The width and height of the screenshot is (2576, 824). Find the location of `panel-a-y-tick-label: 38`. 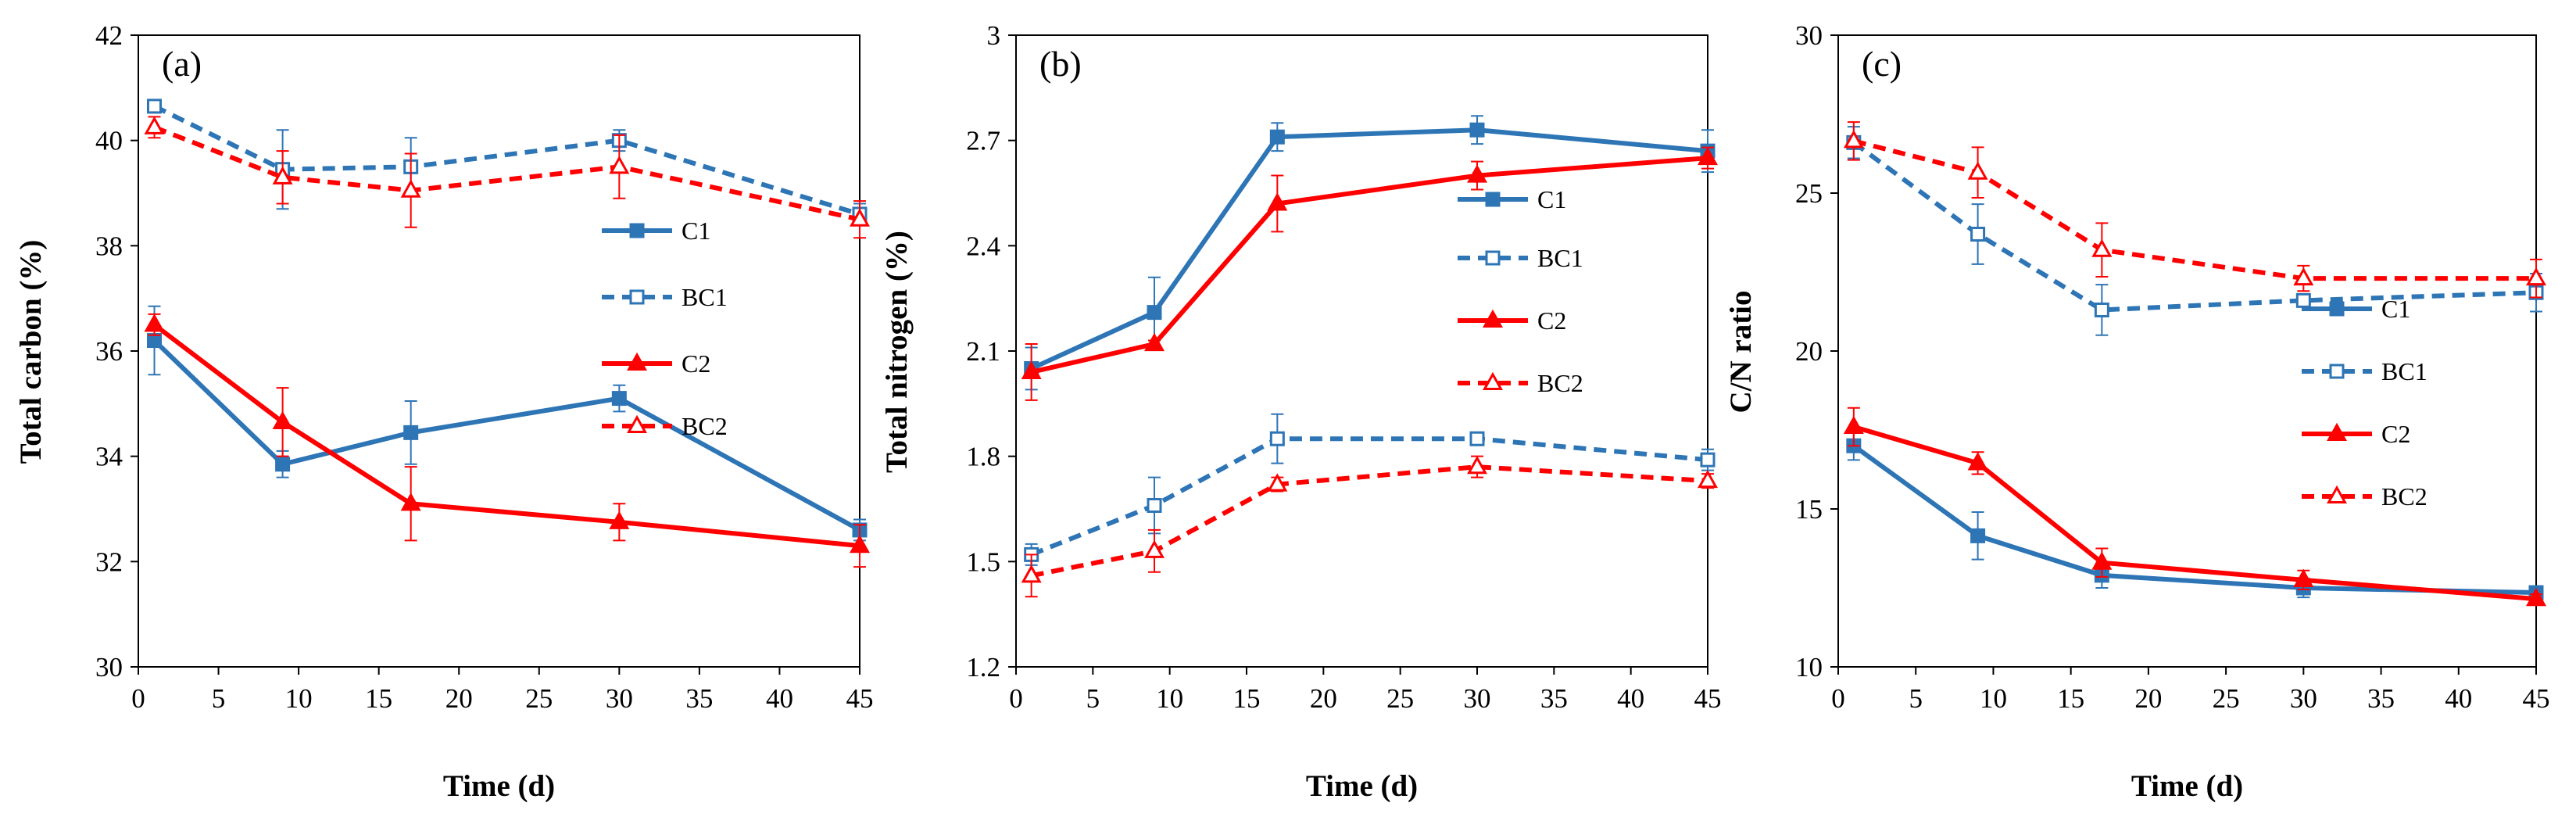

panel-a-y-tick-label: 38 is located at coordinates (109, 246).